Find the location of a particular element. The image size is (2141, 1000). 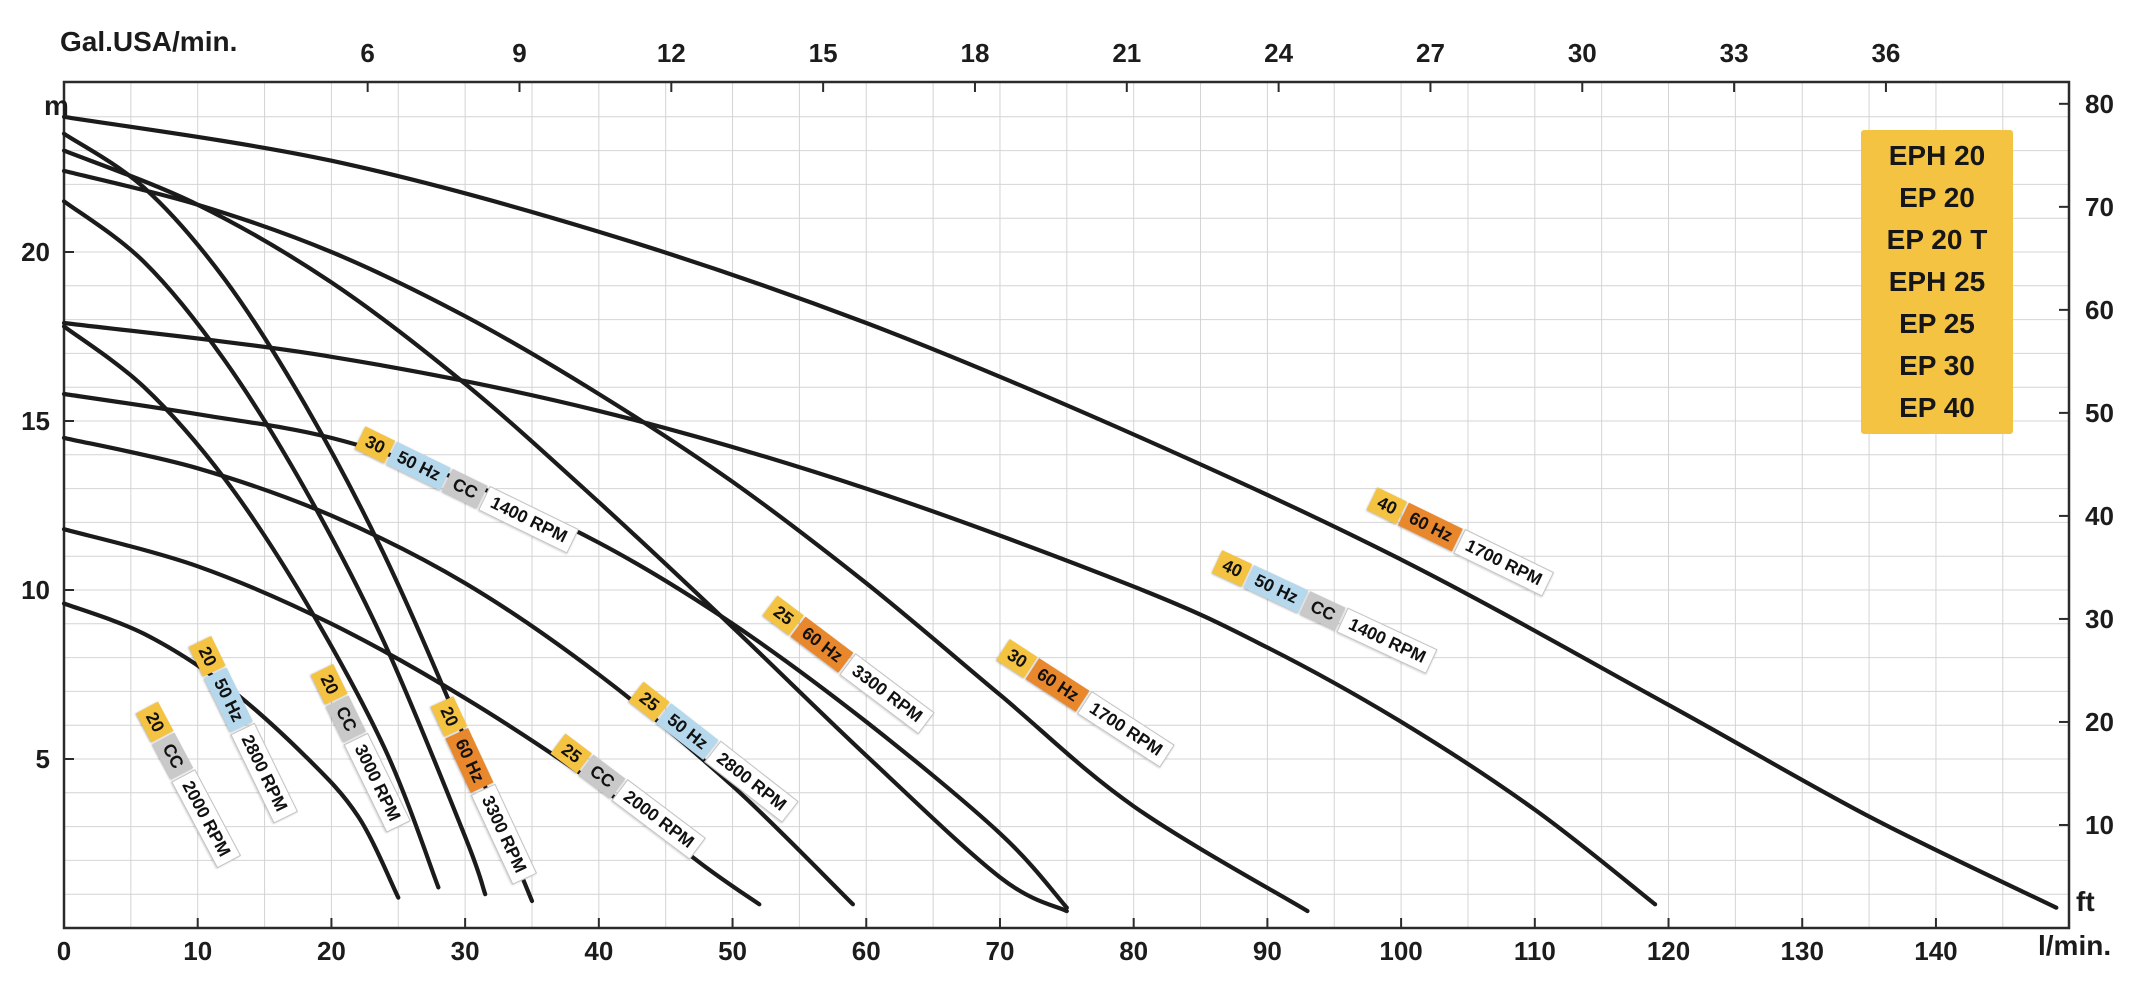

legend-item-eph-20: EPH 20 is located at coordinates (1937, 155).